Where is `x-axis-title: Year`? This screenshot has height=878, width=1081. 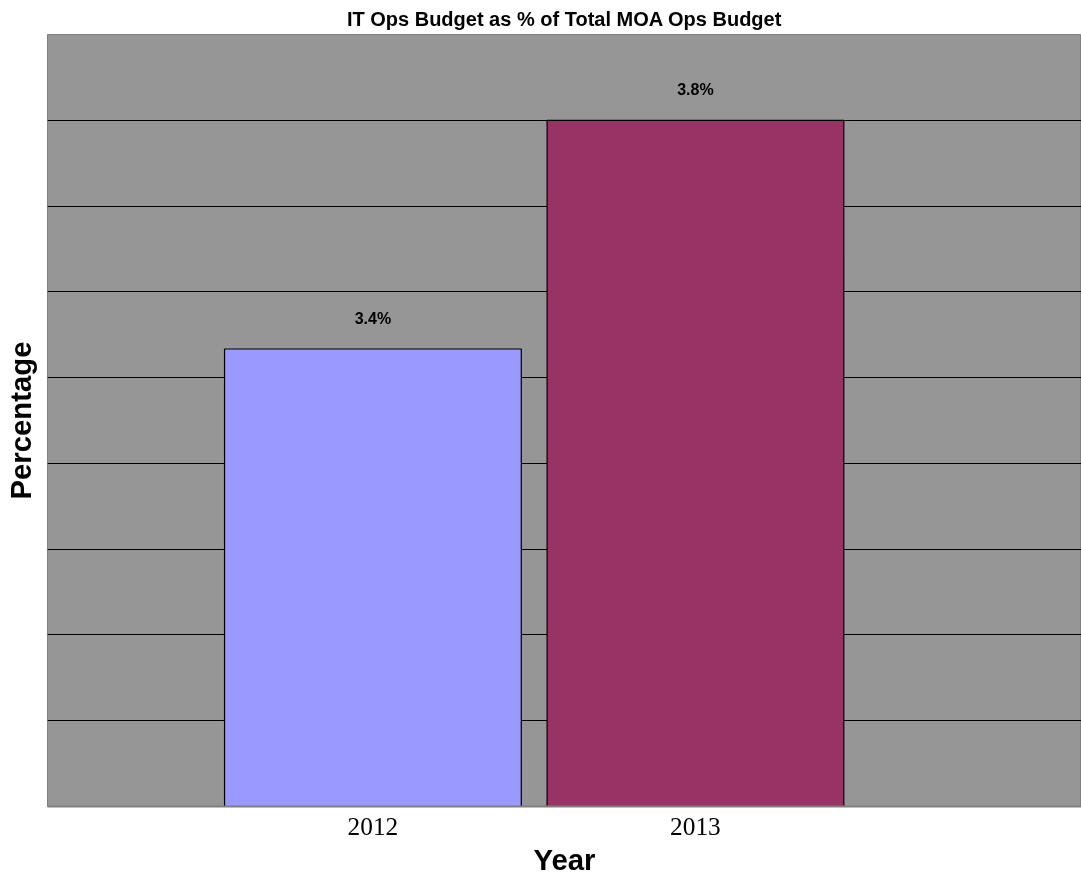 x-axis-title: Year is located at coordinates (564, 859).